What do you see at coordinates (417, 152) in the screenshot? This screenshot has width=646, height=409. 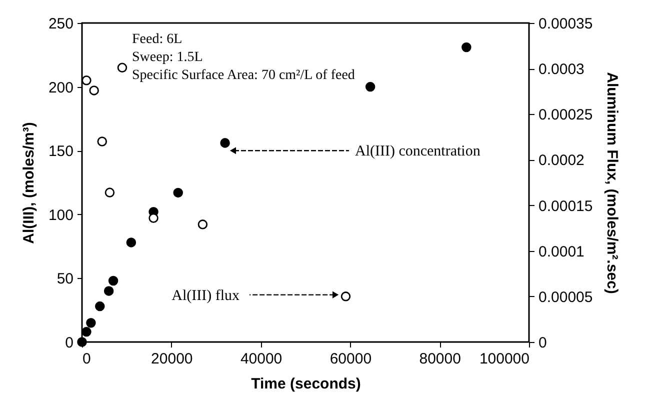 I see `annotation: Al(III) concentration` at bounding box center [417, 152].